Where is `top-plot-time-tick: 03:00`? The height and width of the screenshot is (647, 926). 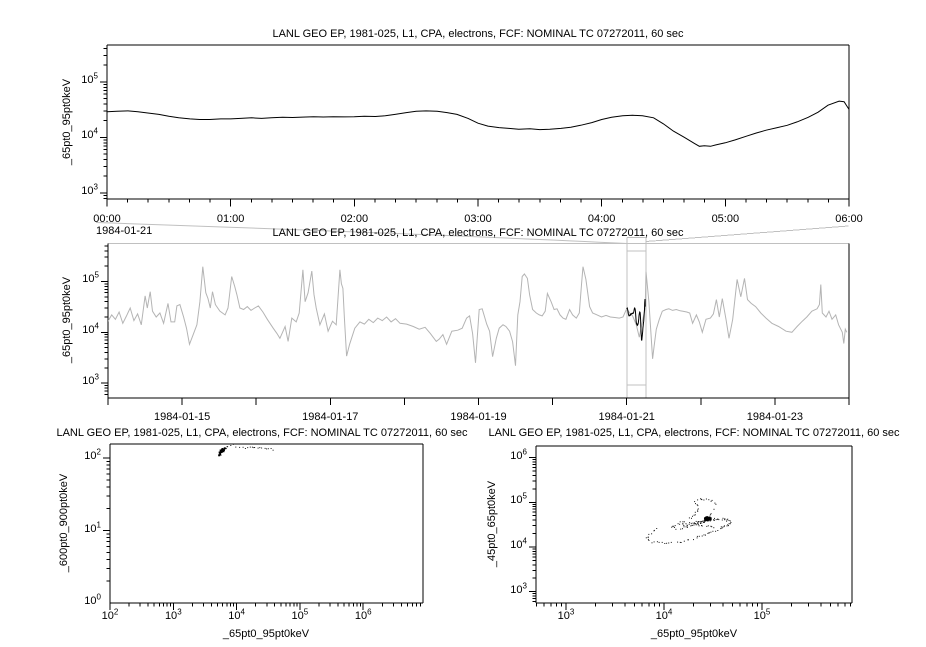 top-plot-time-tick: 03:00 is located at coordinates (478, 219).